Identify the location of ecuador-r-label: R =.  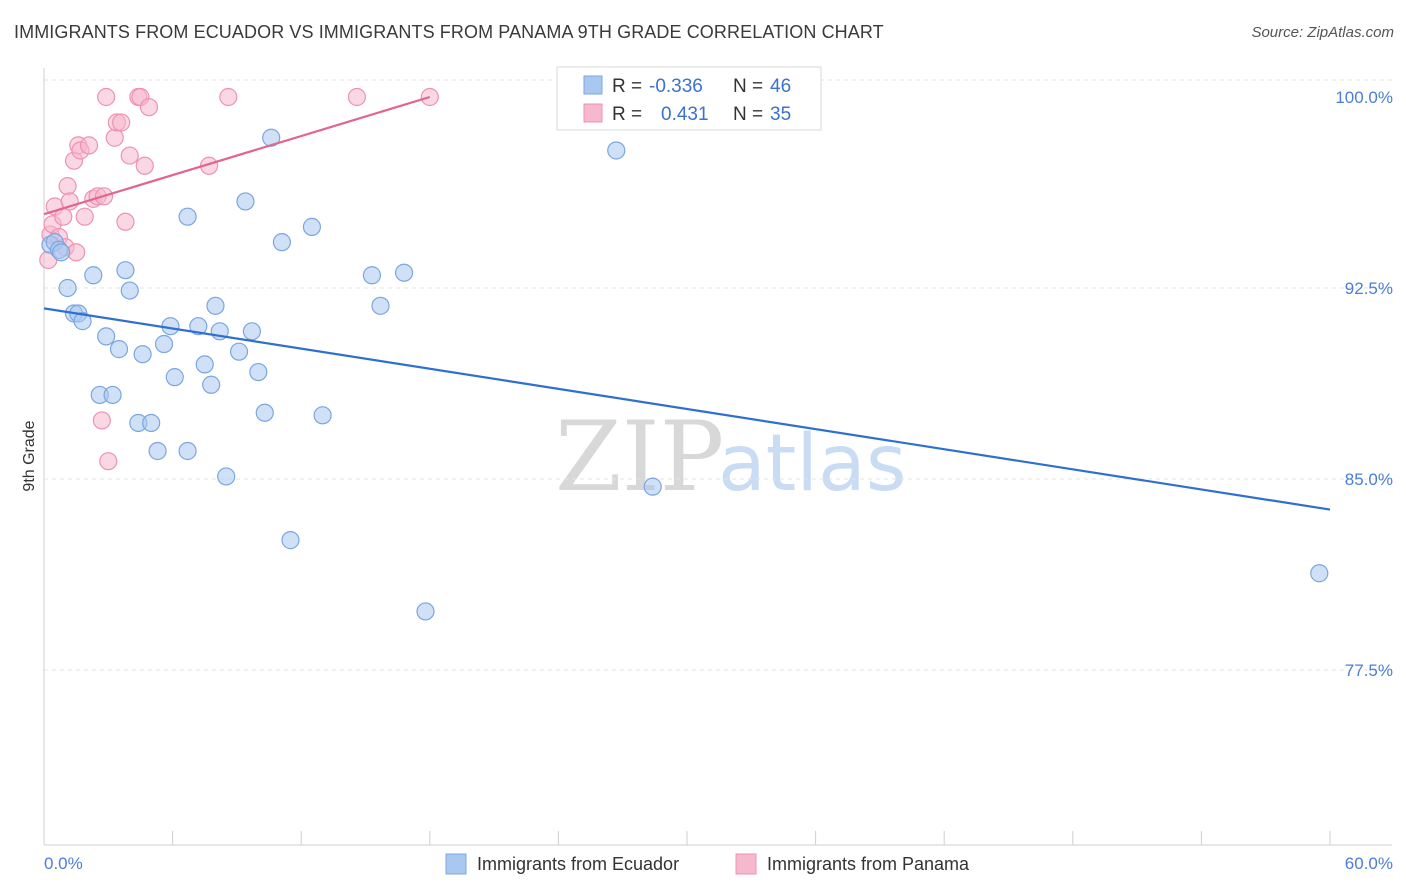
(627, 86).